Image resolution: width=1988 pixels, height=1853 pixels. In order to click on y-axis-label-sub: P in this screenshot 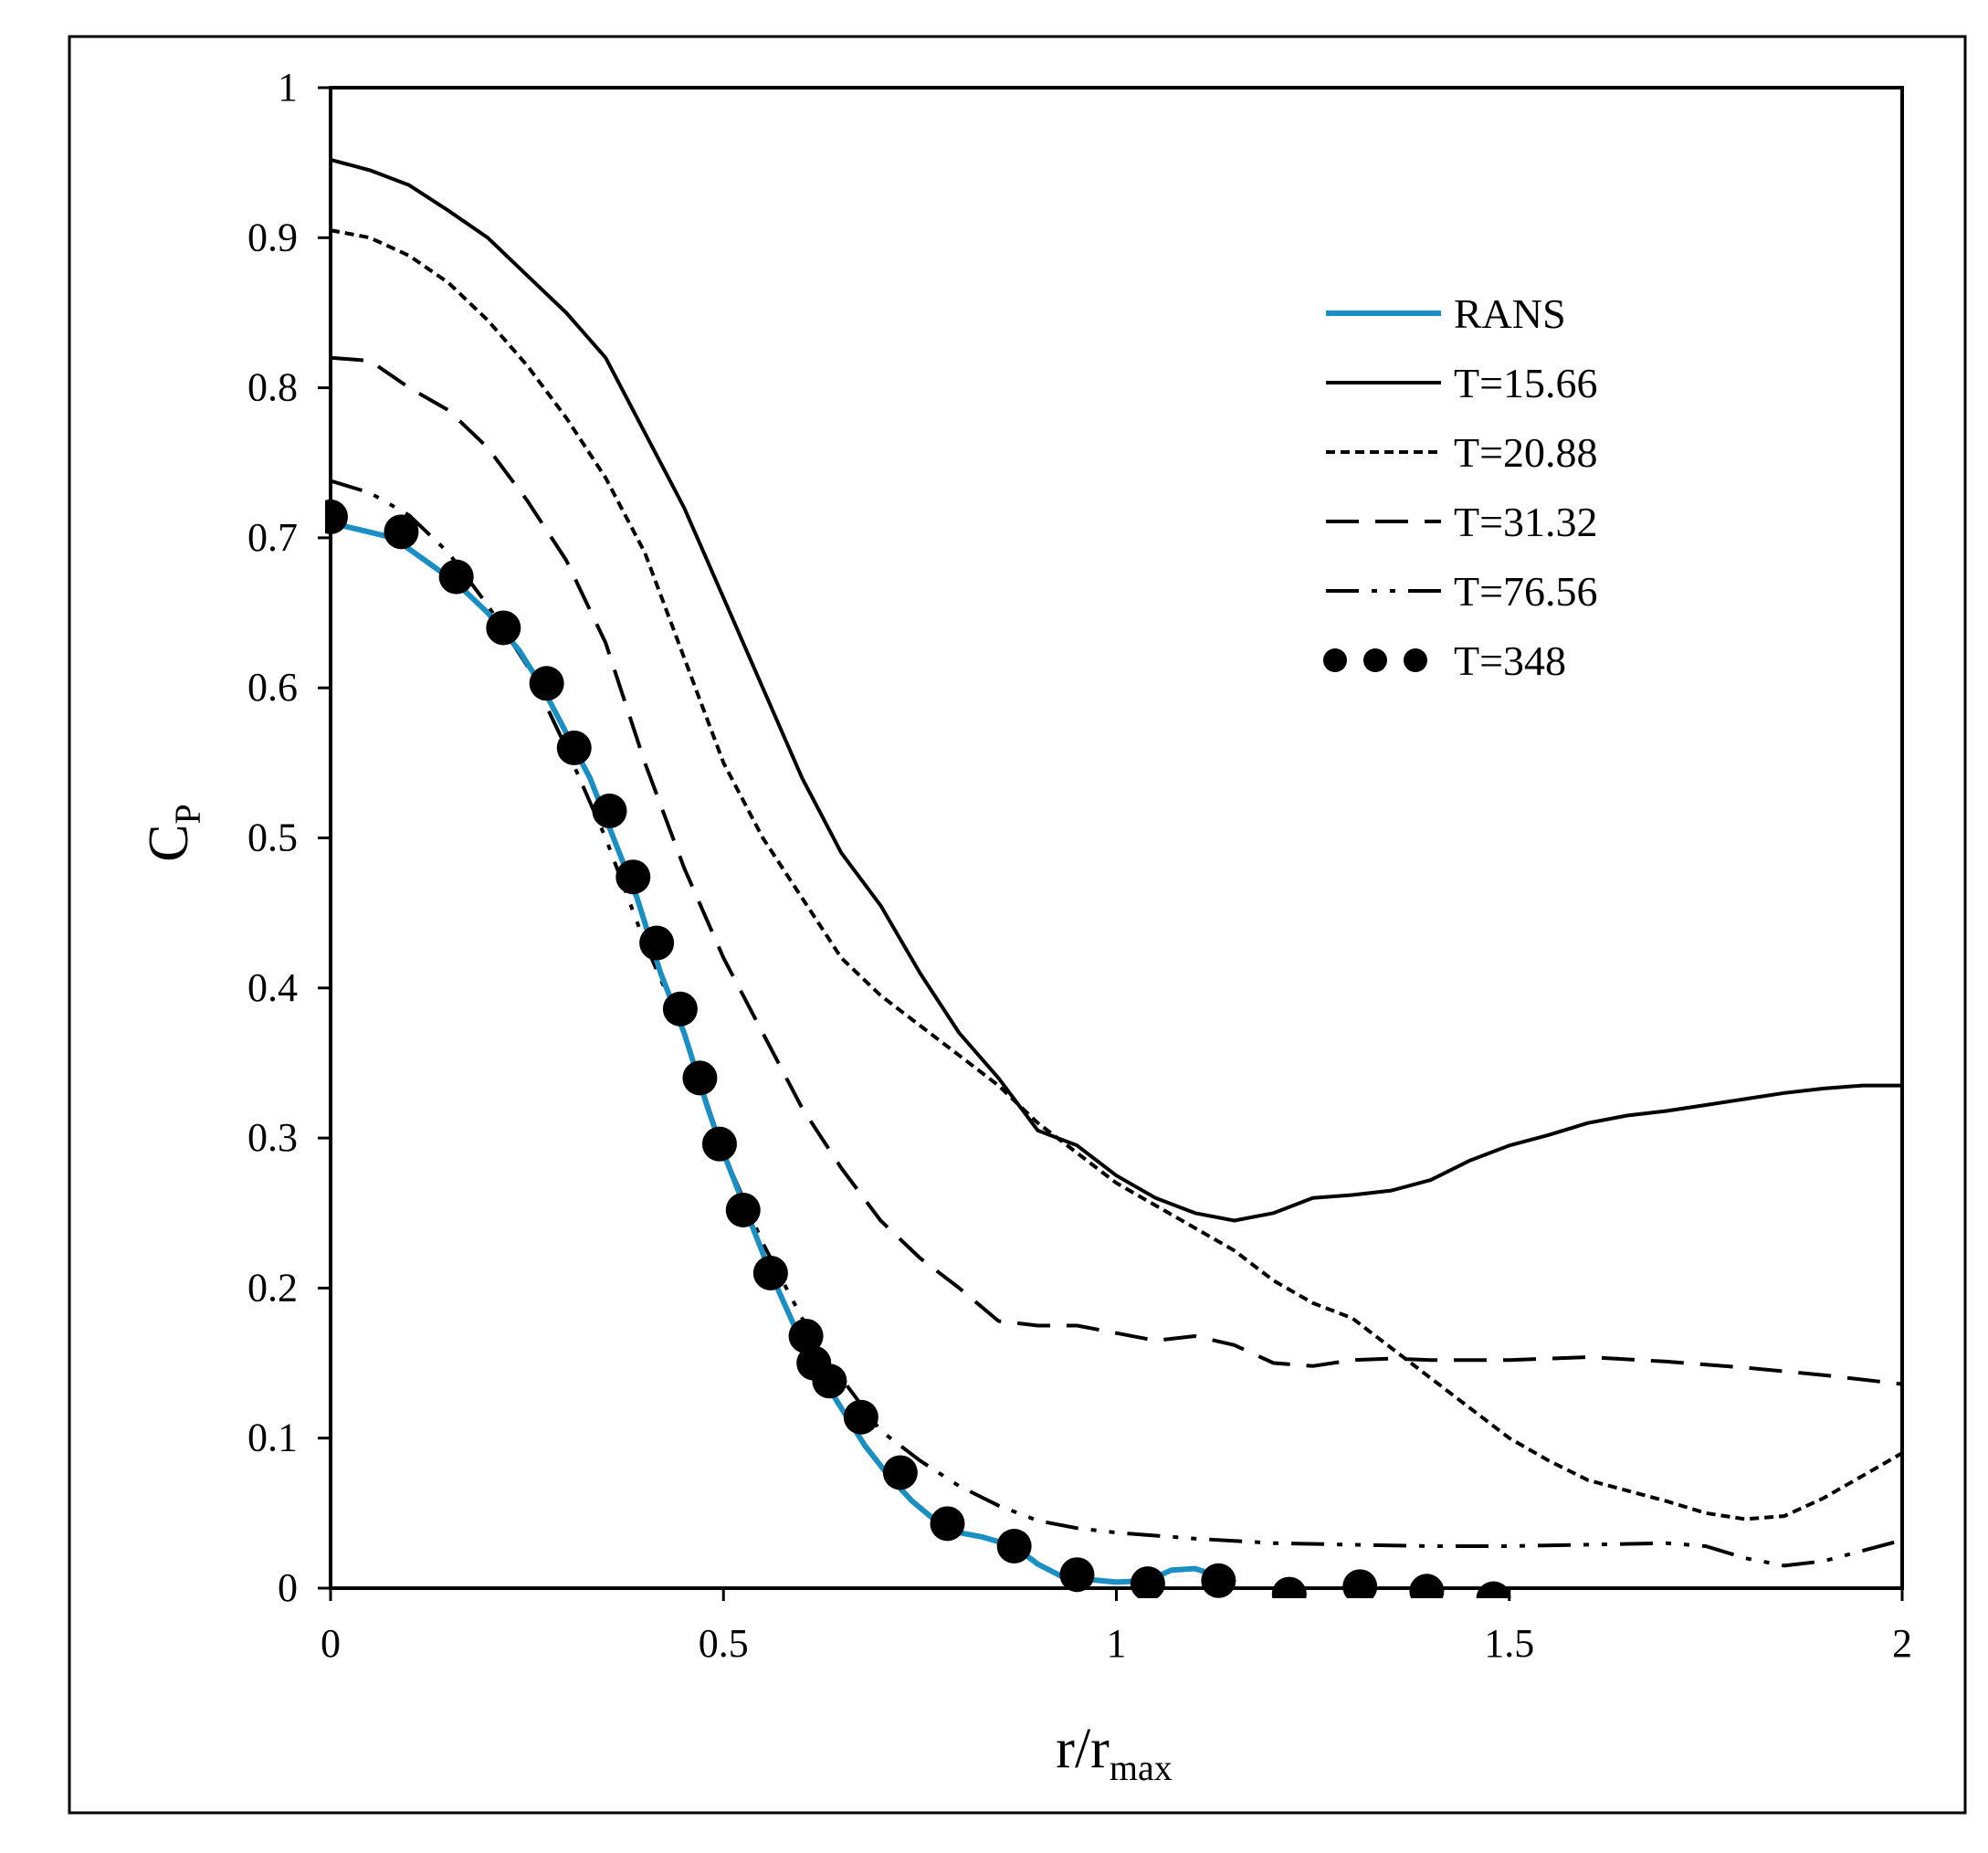, I will do `click(187, 814)`.